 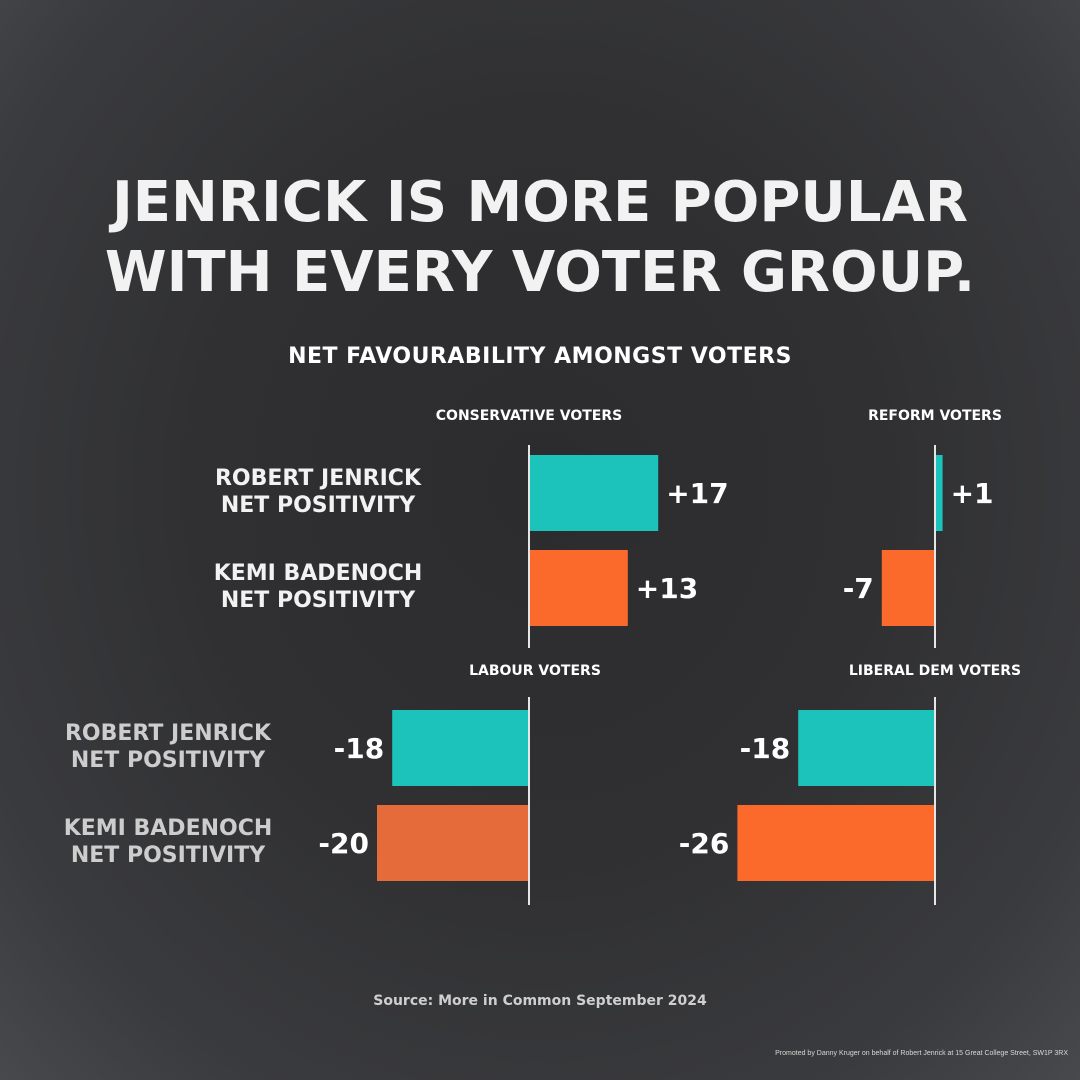 I want to click on labour-voters-jenrick-value-label: -18, so click(x=359, y=748).